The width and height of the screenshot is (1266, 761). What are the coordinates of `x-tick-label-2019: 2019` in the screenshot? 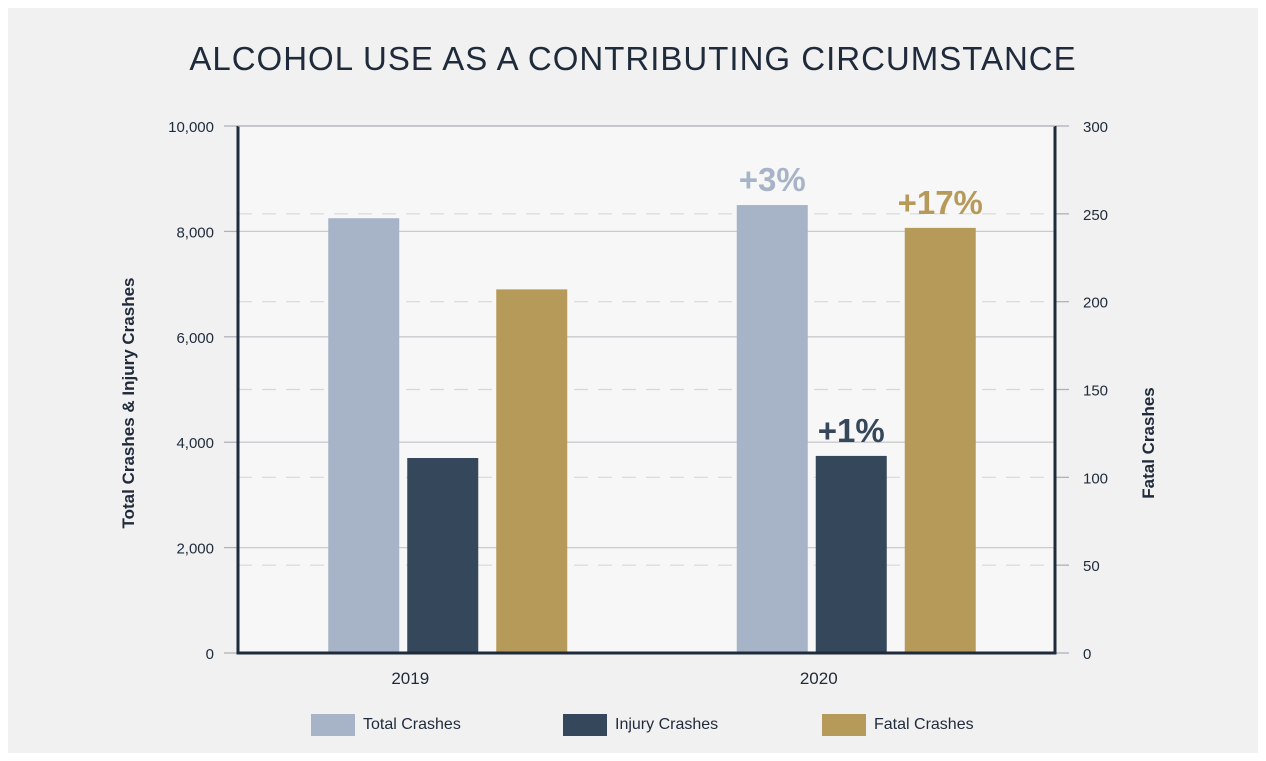 It's located at (410, 678).